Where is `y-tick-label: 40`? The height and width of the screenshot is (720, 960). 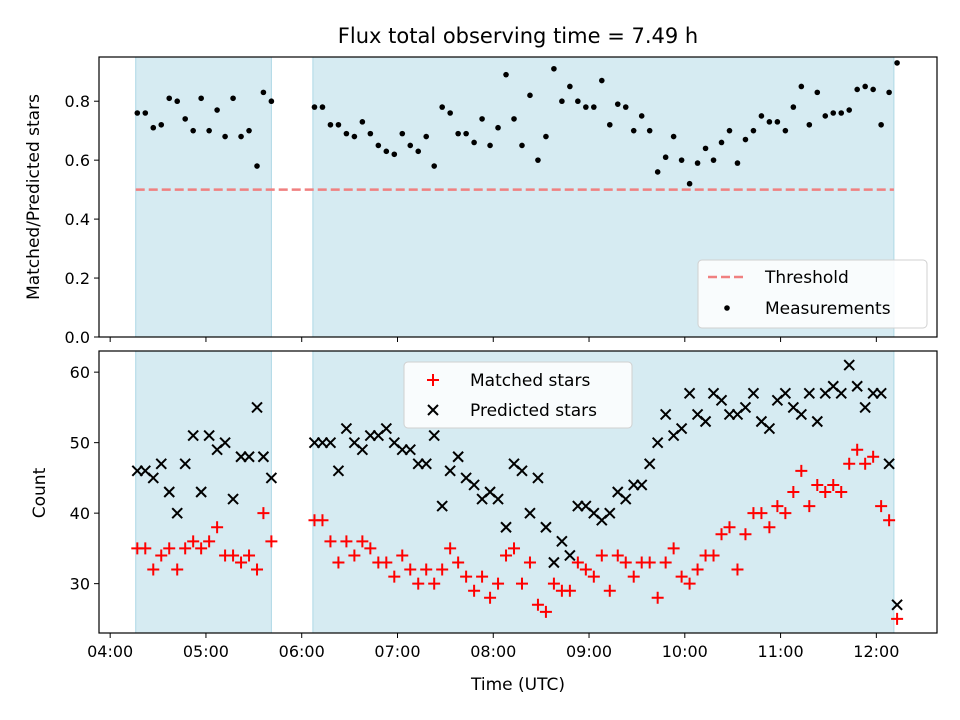 y-tick-label: 40 is located at coordinates (80, 513).